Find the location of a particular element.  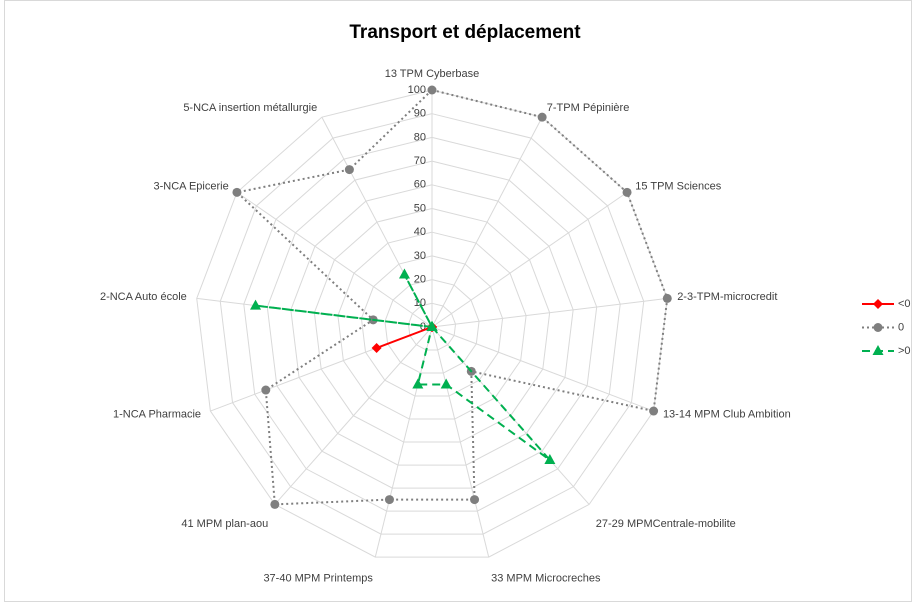

legend-label: 0 is located at coordinates (901, 327).